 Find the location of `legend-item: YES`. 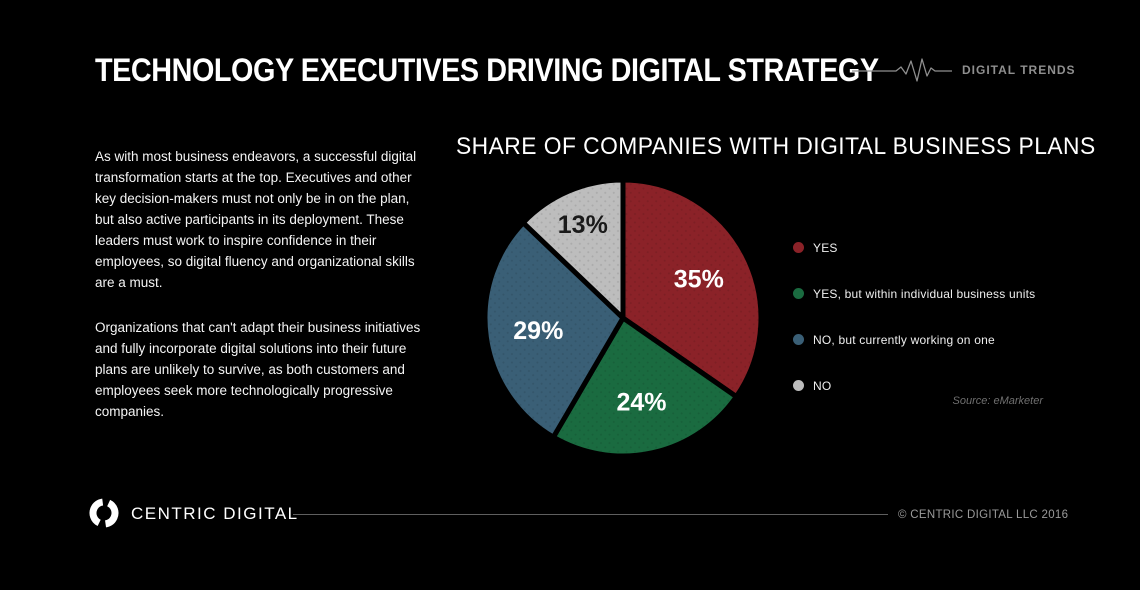

legend-item: YES is located at coordinates (914, 247).